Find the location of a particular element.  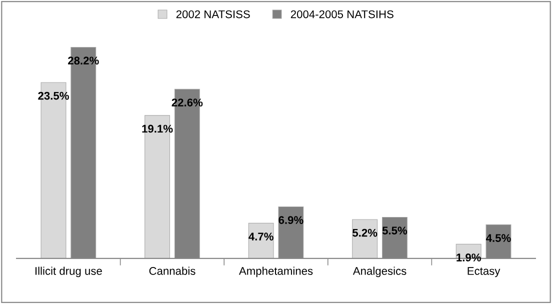

x-tick-label: Analgesics is located at coordinates (379, 272).